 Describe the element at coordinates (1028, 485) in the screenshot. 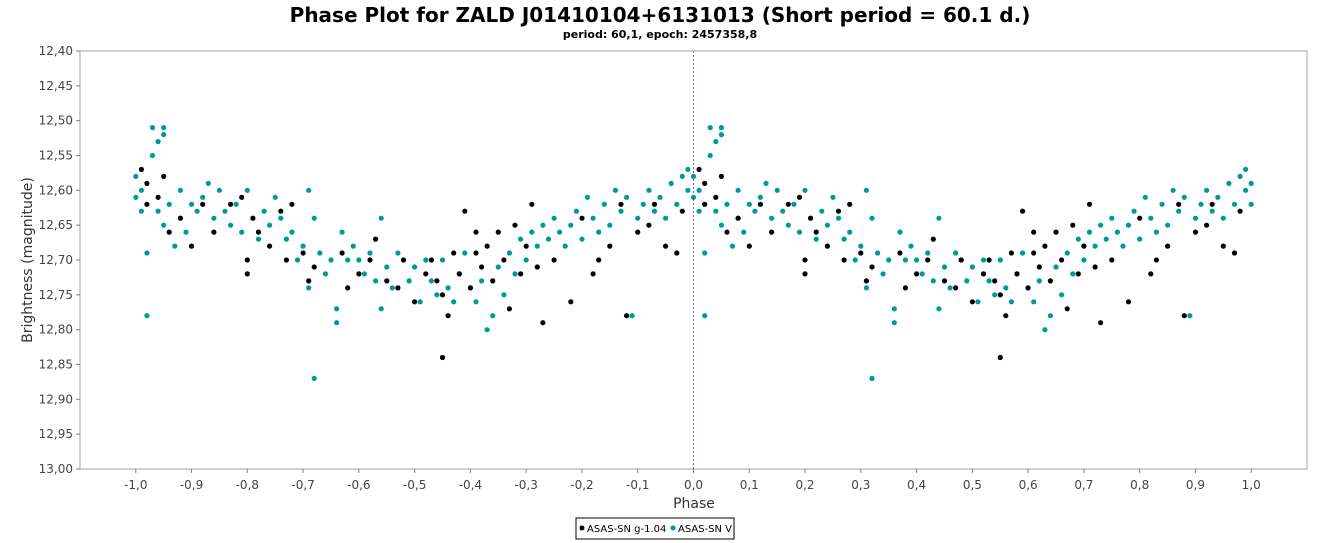

I see `x-tick-label: 0,6` at that location.